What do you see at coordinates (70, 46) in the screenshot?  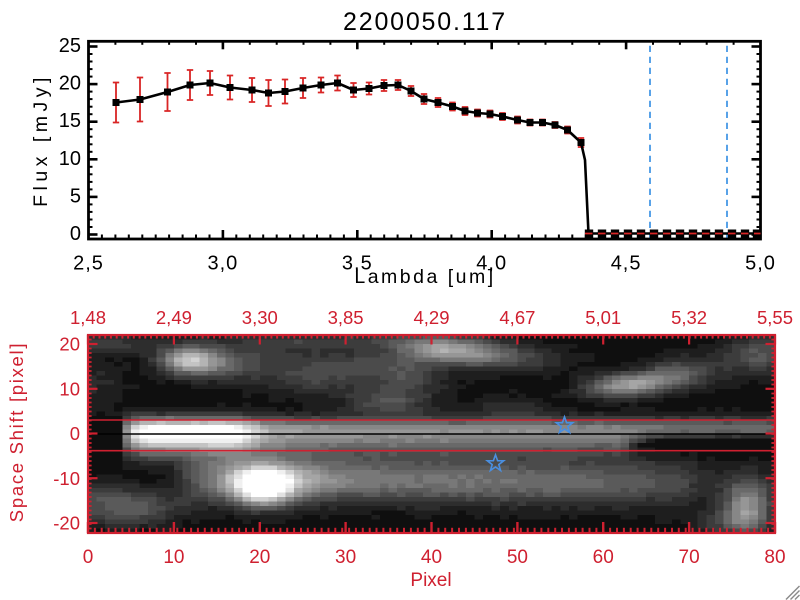 I see `svg-text: 25` at bounding box center [70, 46].